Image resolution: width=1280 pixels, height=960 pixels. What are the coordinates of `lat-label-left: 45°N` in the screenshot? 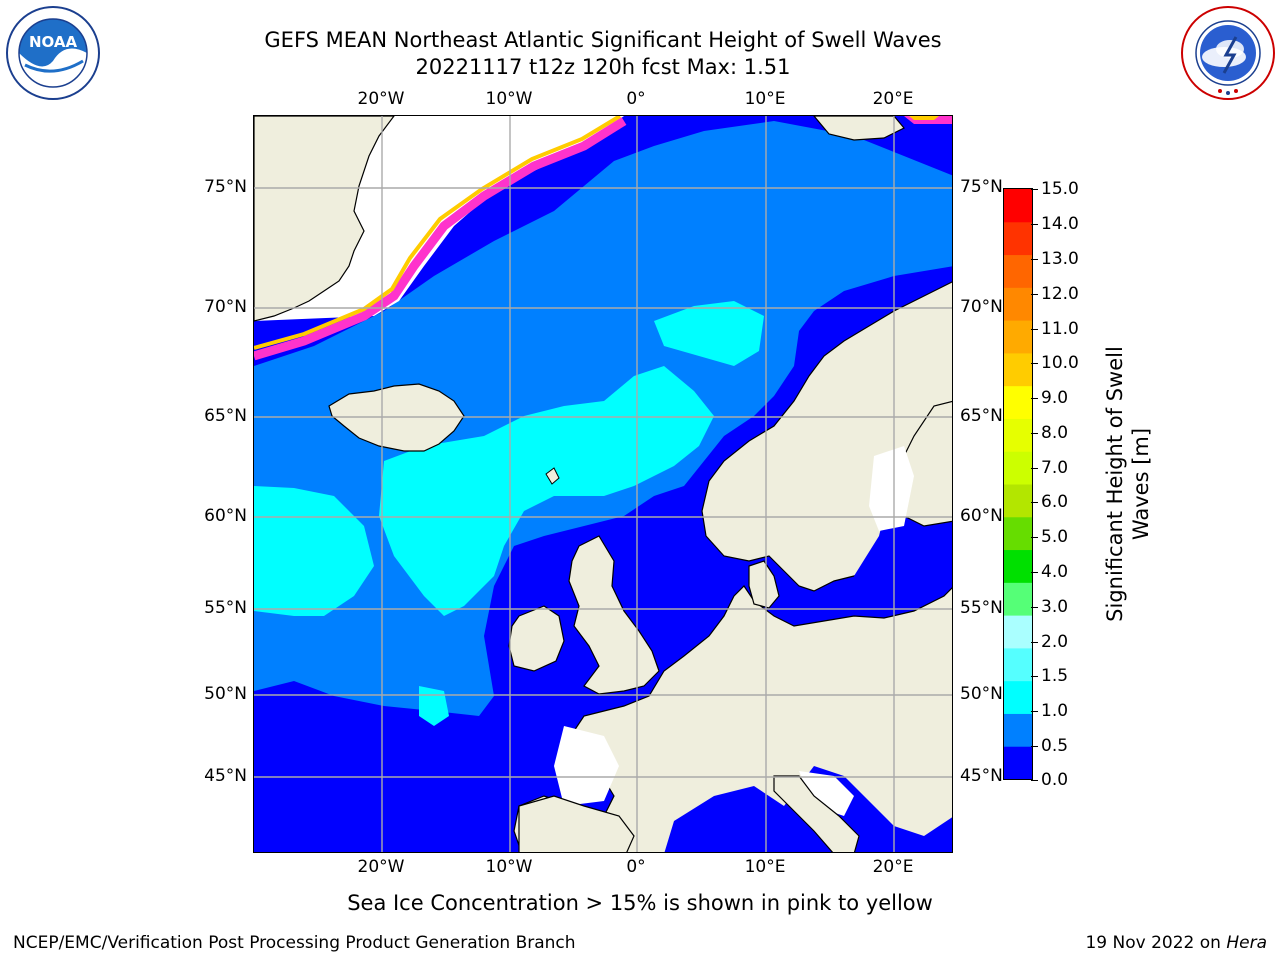 It's located at (225, 776).